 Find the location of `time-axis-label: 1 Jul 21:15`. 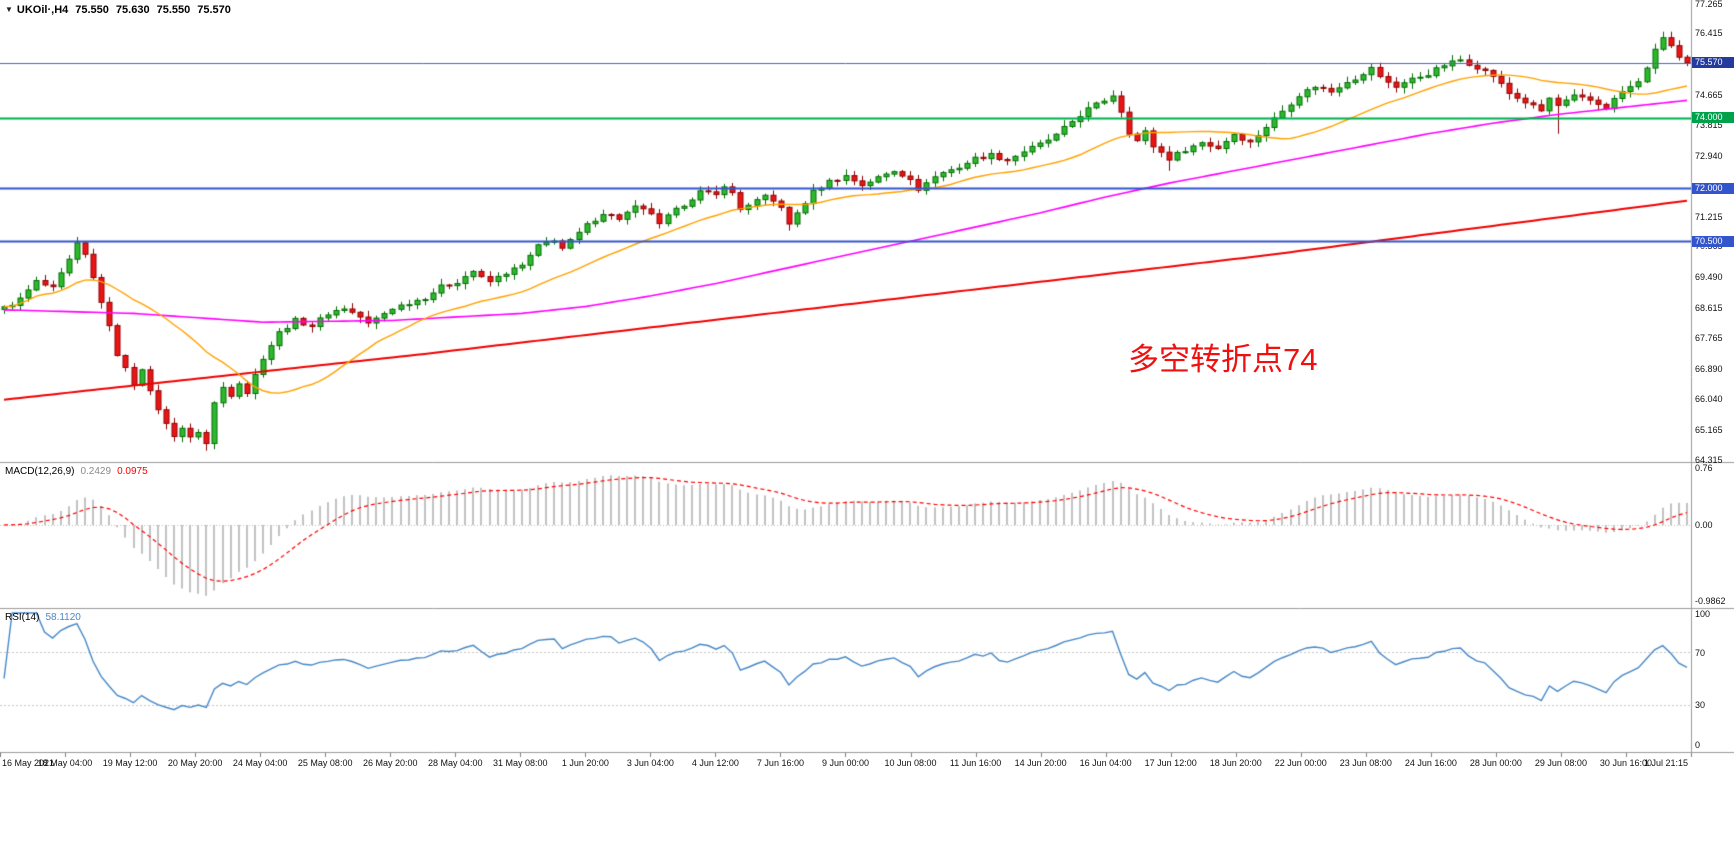

time-axis-label: 1 Jul 21:15 is located at coordinates (1665, 763).